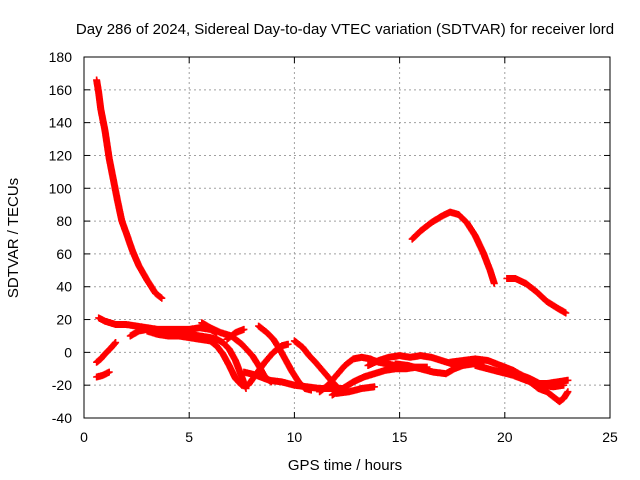  Describe the element at coordinates (13, 238) in the screenshot. I see `y-axis-label: SDTVAR / TECUs` at that location.